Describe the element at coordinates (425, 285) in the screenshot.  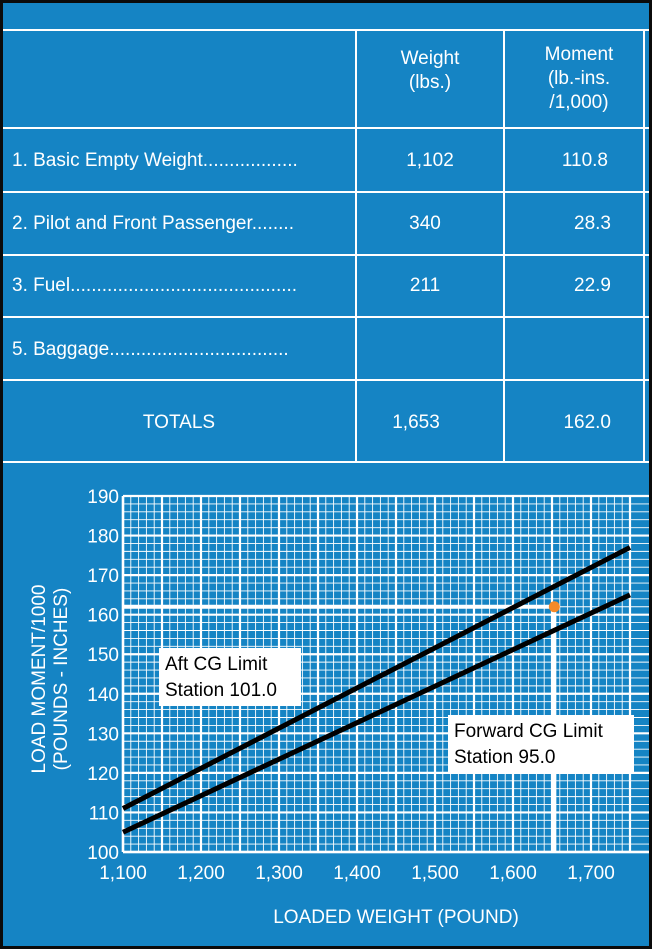
I see `row-weight: 211` at that location.